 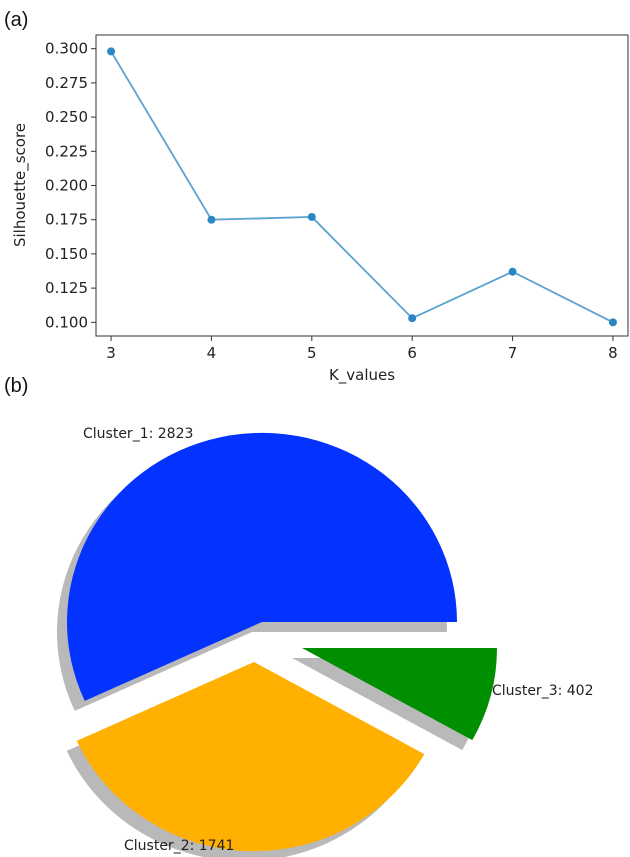 What do you see at coordinates (66, 322) in the screenshot?
I see `y-tick-label: 0.100` at bounding box center [66, 322].